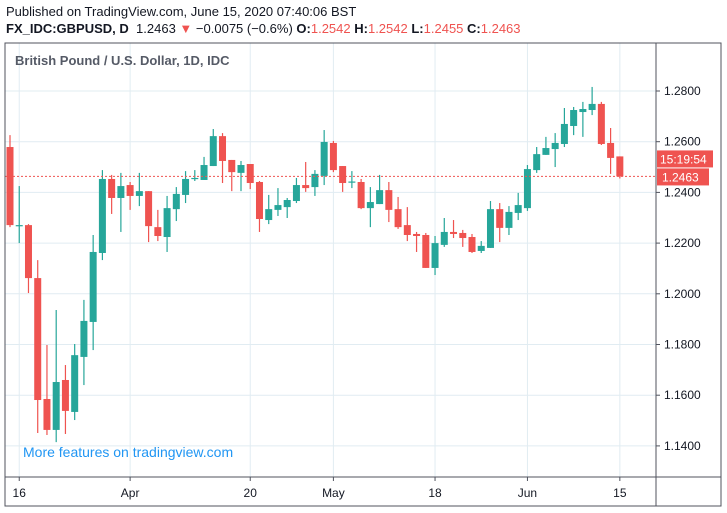 This screenshot has width=727, height=513. What do you see at coordinates (330, 28) in the screenshot?
I see `open-value: 1.2542` at bounding box center [330, 28].